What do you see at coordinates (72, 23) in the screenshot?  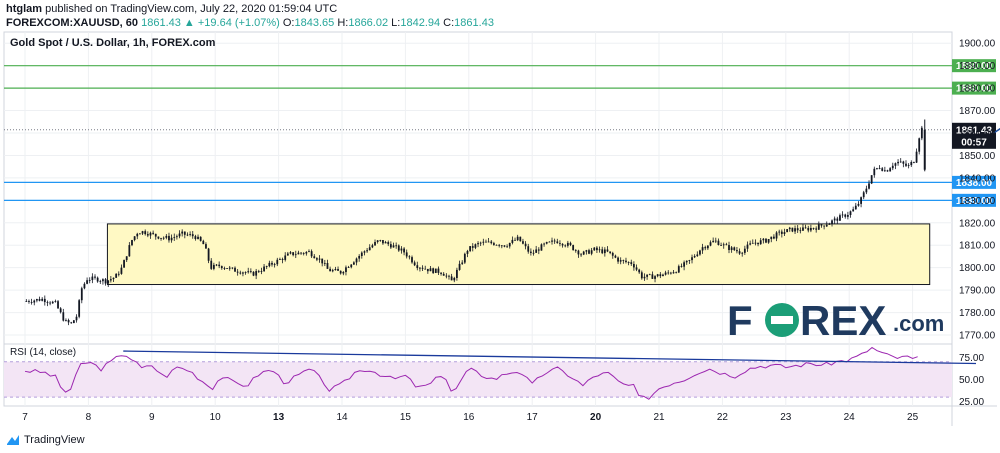 I see `symbol-label: FOREXCOM:XAUUSD, 60` at bounding box center [72, 23].